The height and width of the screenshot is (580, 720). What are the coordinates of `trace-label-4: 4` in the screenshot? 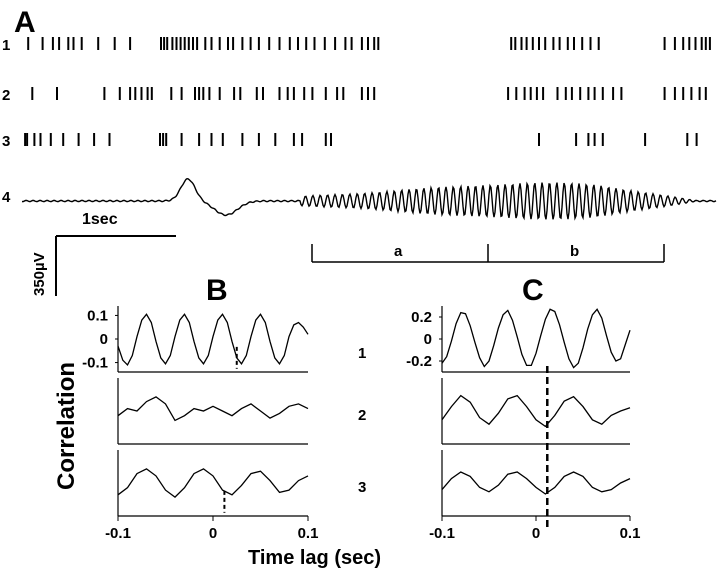 It's located at (6, 197).